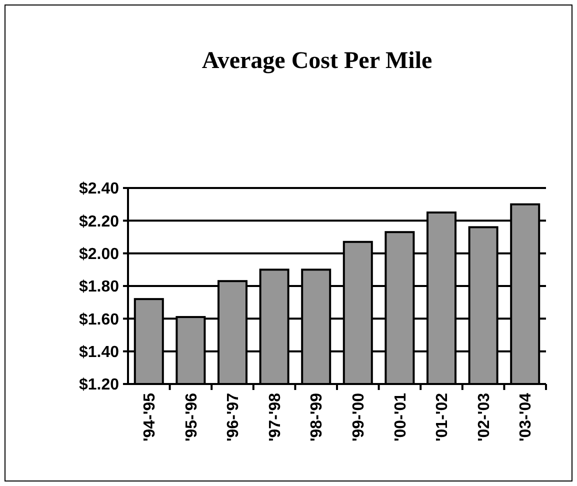 The width and height of the screenshot is (577, 486). What do you see at coordinates (443, 417) in the screenshot?
I see `x-tick-label: '01-'02` at bounding box center [443, 417].